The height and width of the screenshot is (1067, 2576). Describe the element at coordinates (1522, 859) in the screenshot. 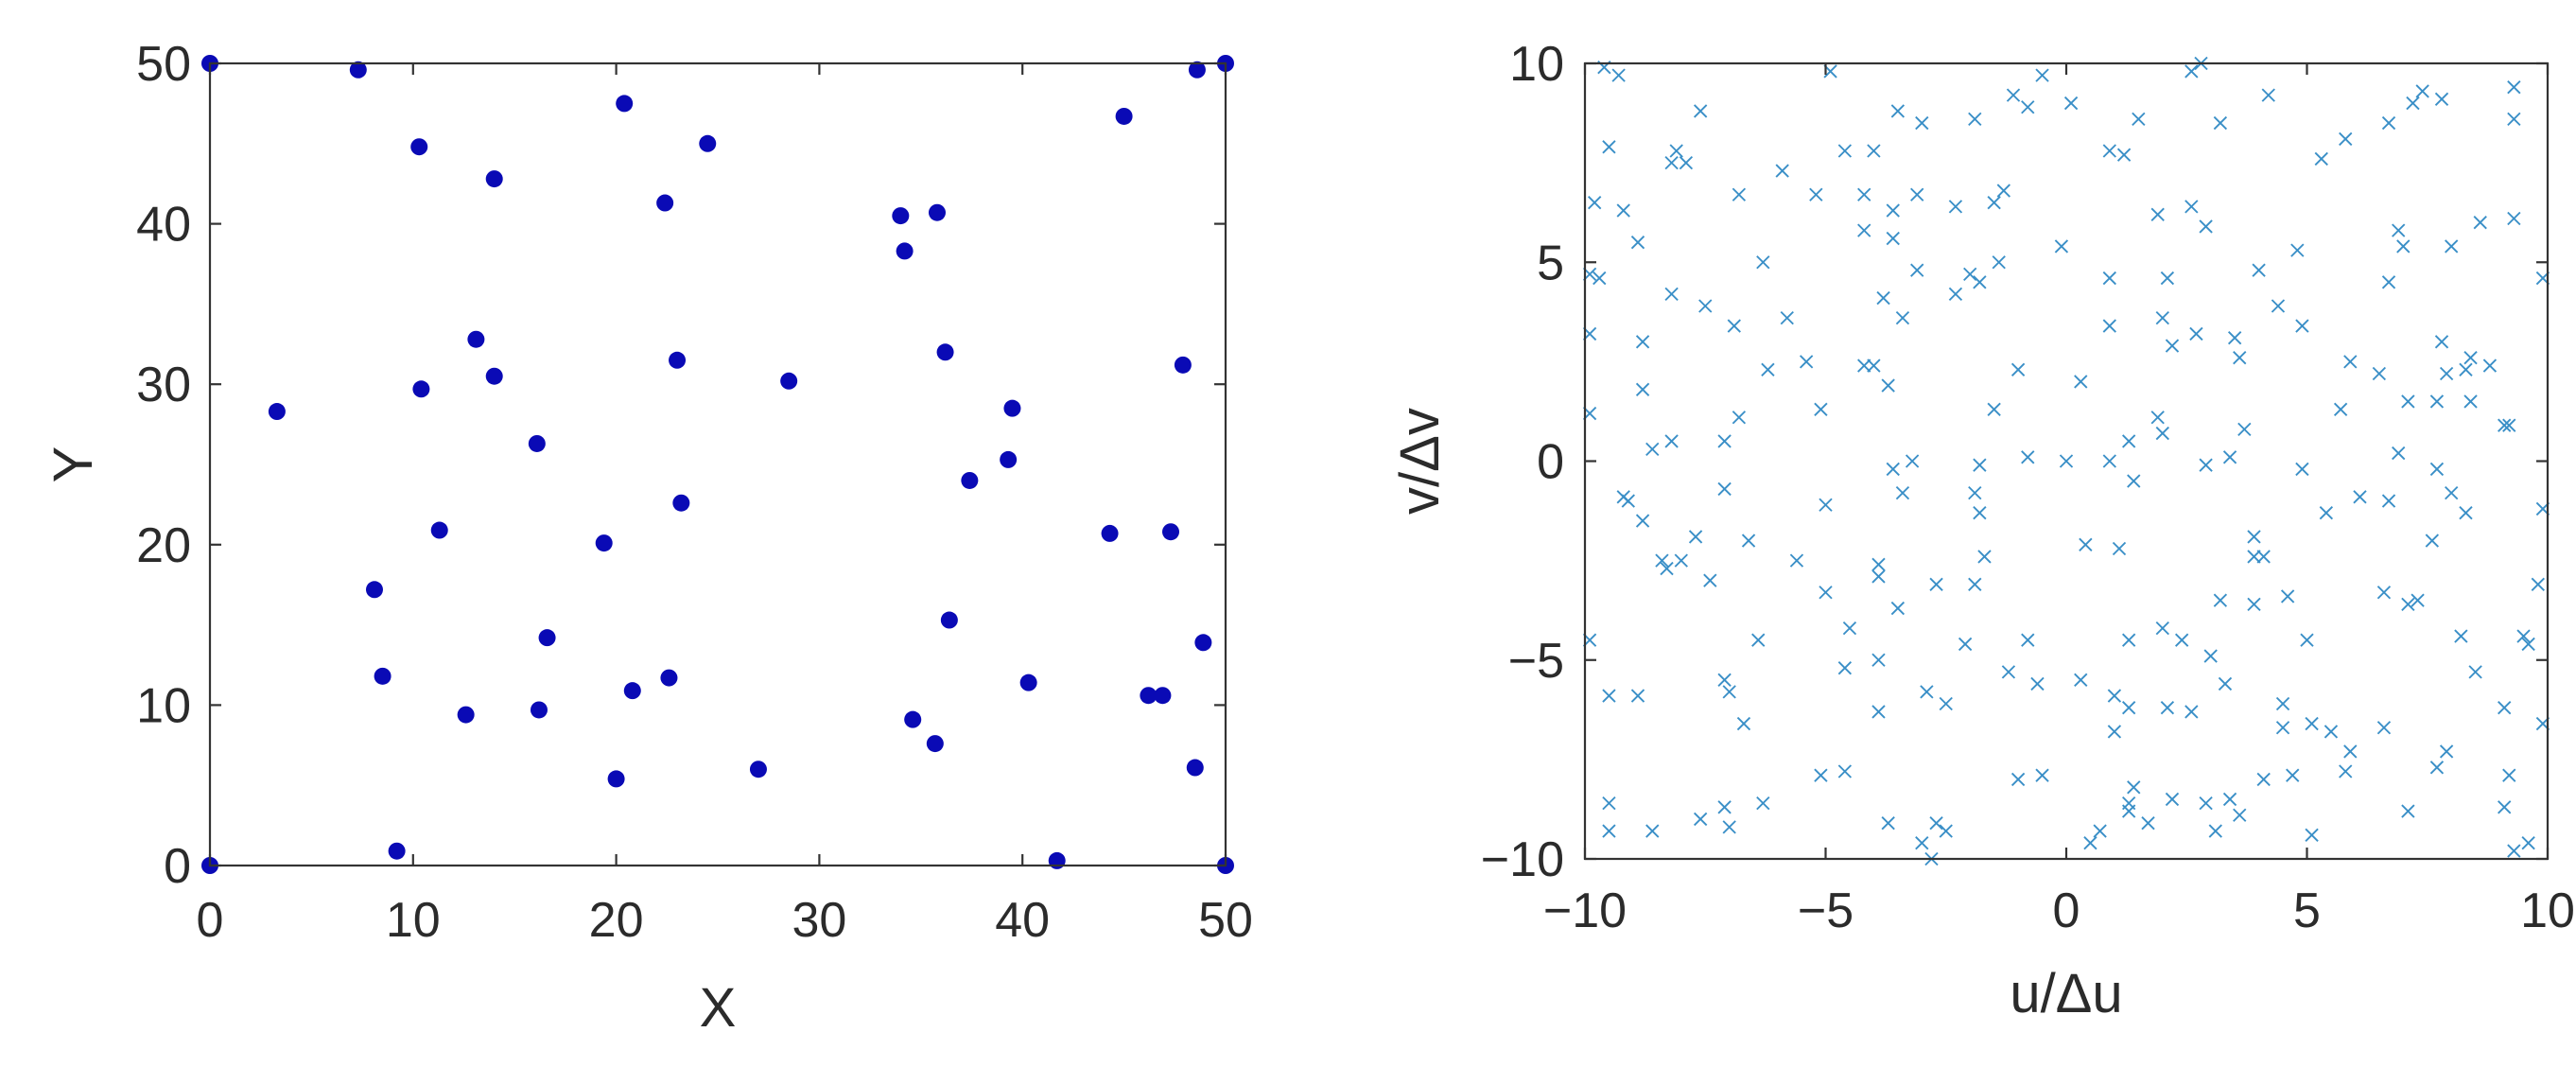

I see `y-tick-label: −10` at that location.